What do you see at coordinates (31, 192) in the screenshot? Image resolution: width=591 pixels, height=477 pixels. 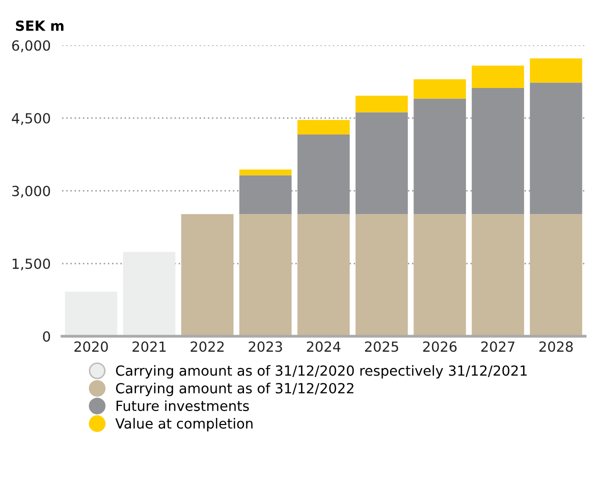 I see `y-tick-label: 3,000` at bounding box center [31, 192].